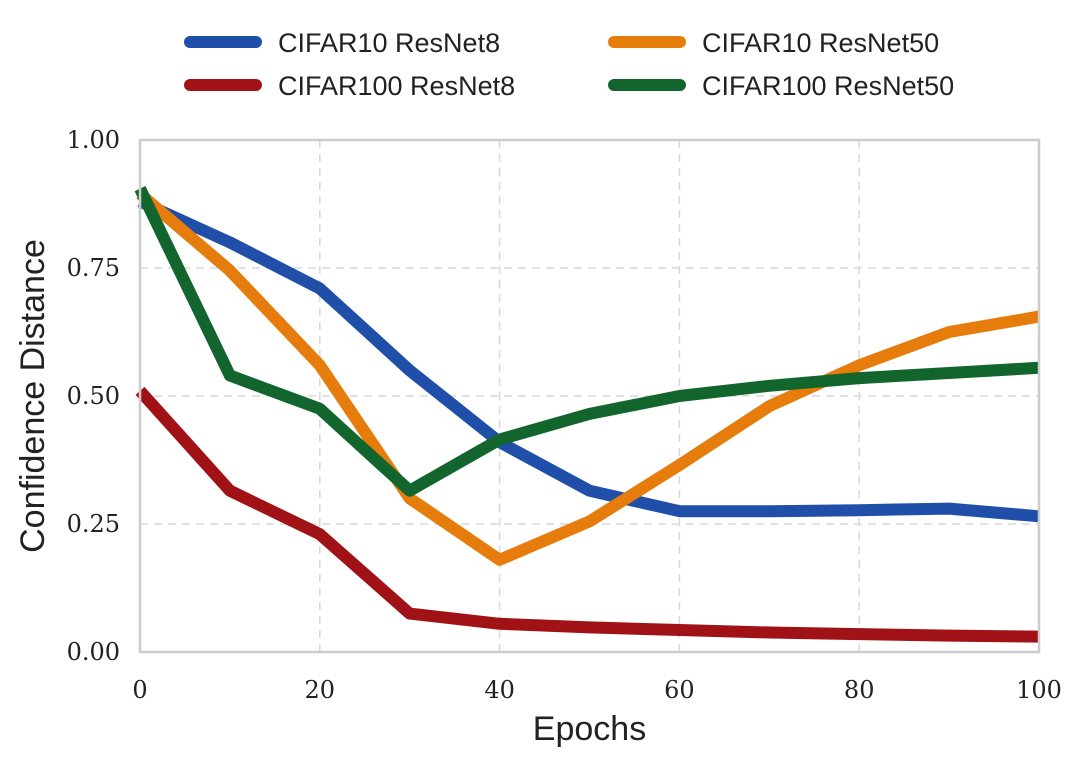  I want to click on x-axis-label: Epochs, so click(589, 729).